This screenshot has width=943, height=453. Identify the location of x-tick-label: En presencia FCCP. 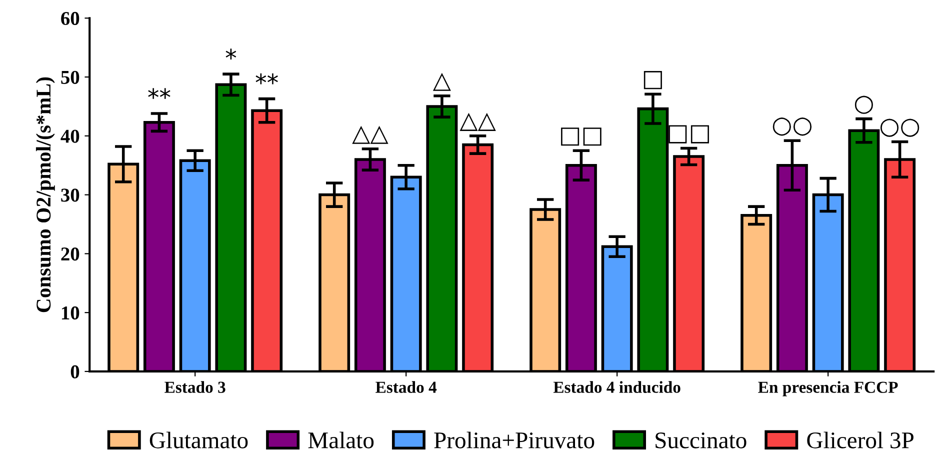
(828, 388).